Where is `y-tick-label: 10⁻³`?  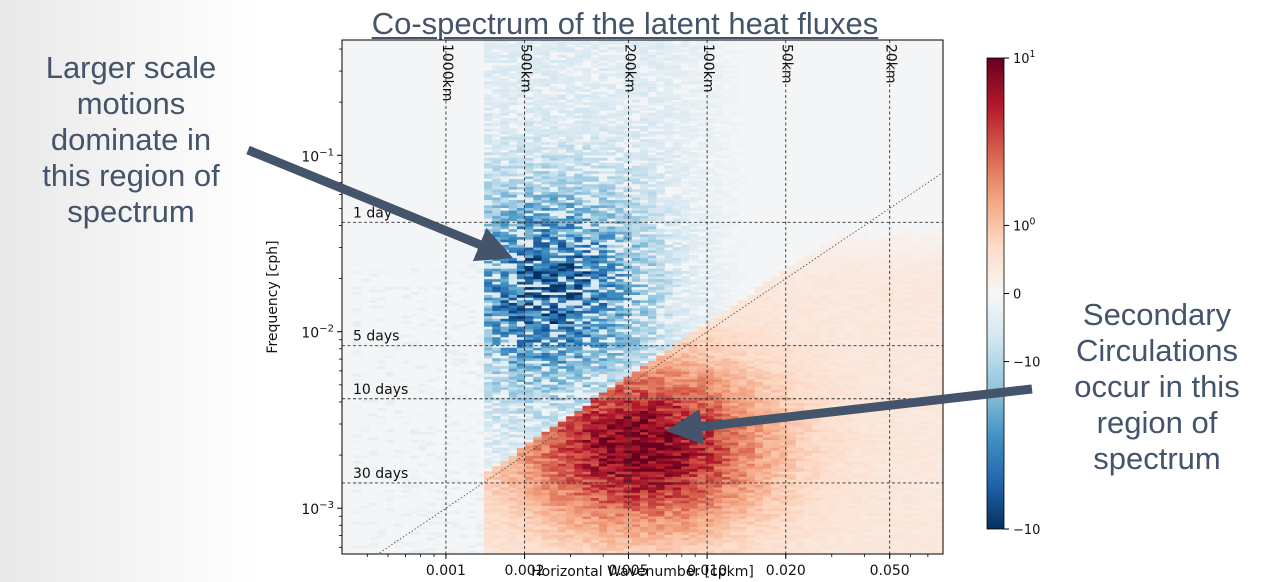
y-tick-label: 10⁻³ is located at coordinates (317, 509).